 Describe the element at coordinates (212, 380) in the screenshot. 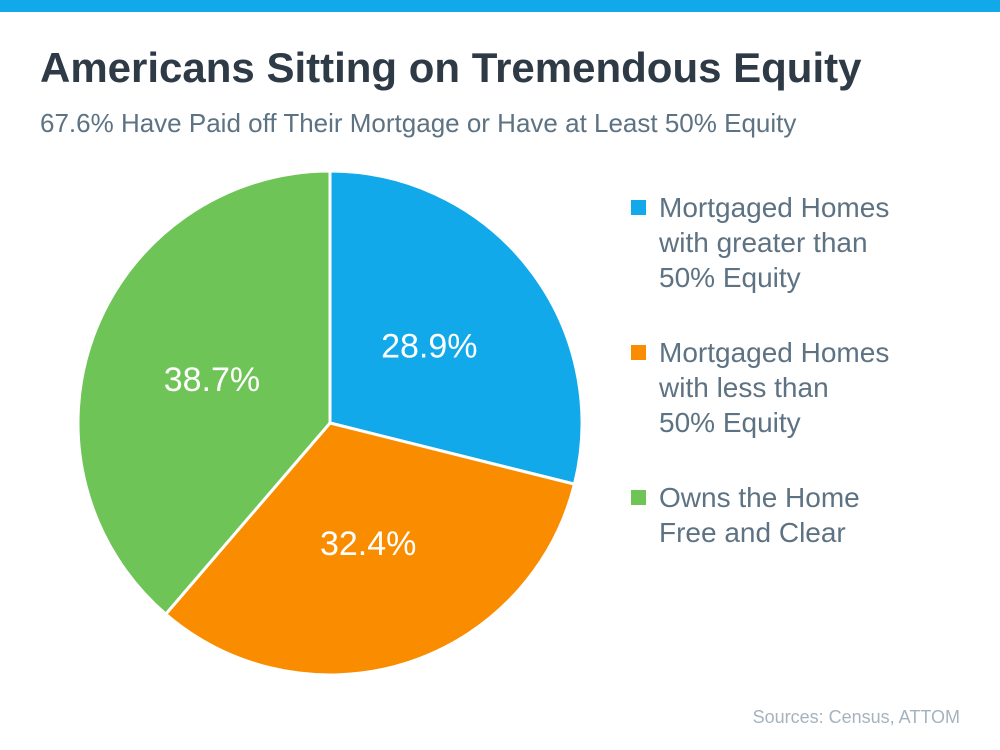

I see `pie-slice-label-2: 38.7%` at that location.